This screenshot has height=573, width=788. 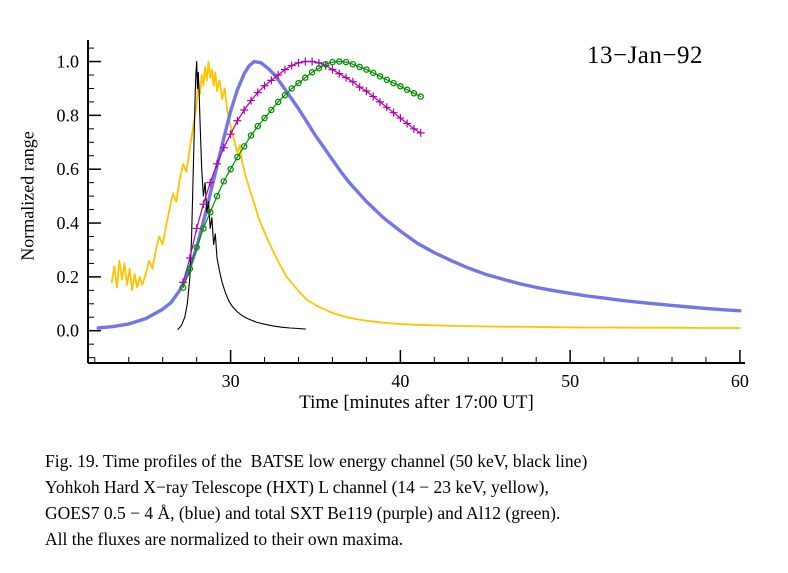 I want to click on x-tick-label: 50, so click(x=570, y=381).